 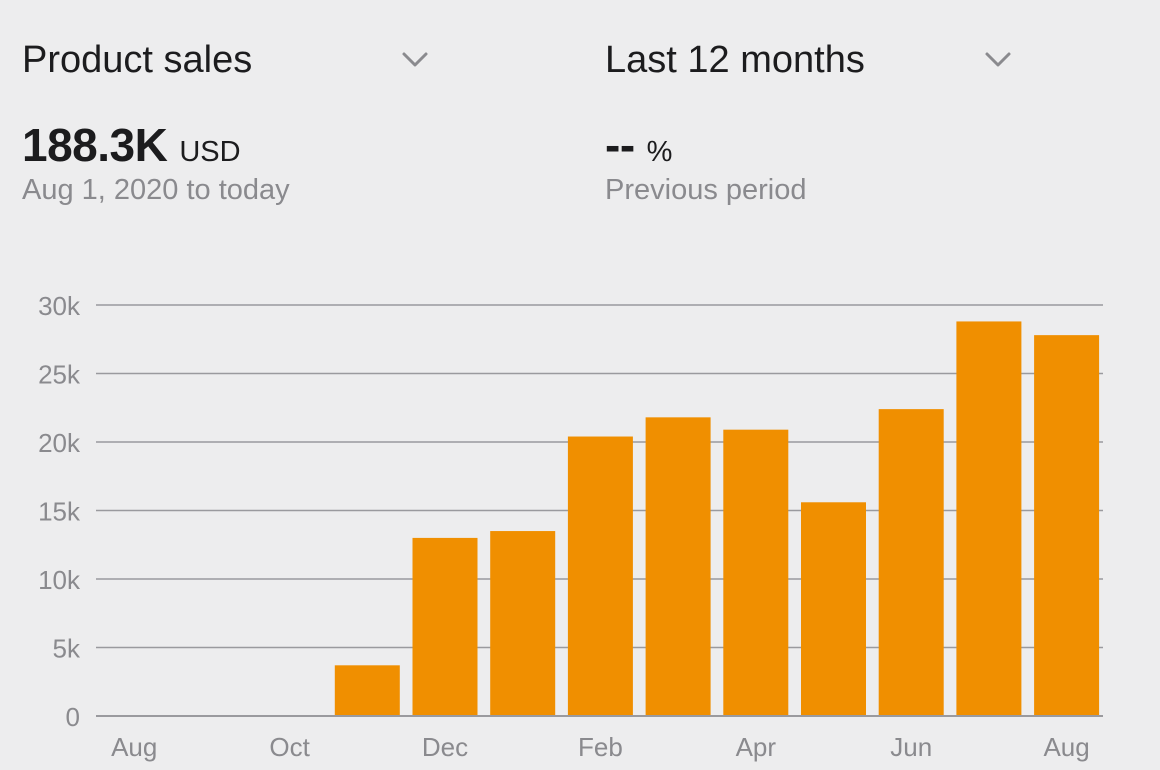 What do you see at coordinates (756, 747) in the screenshot?
I see `x-tick-label: Apr` at bounding box center [756, 747].